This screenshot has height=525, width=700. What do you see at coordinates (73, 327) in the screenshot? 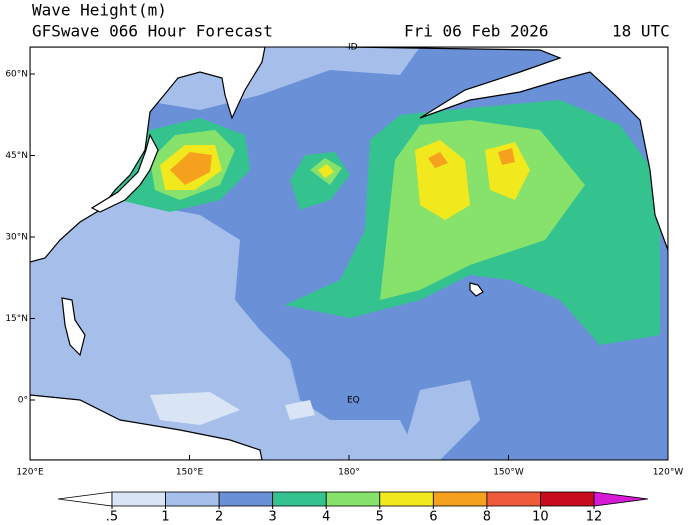
I see `land-philippines` at bounding box center [73, 327].